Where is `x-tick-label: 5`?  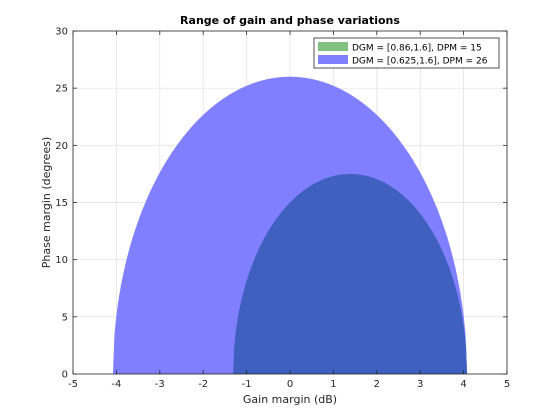 x-tick-label: 5 is located at coordinates (507, 384).